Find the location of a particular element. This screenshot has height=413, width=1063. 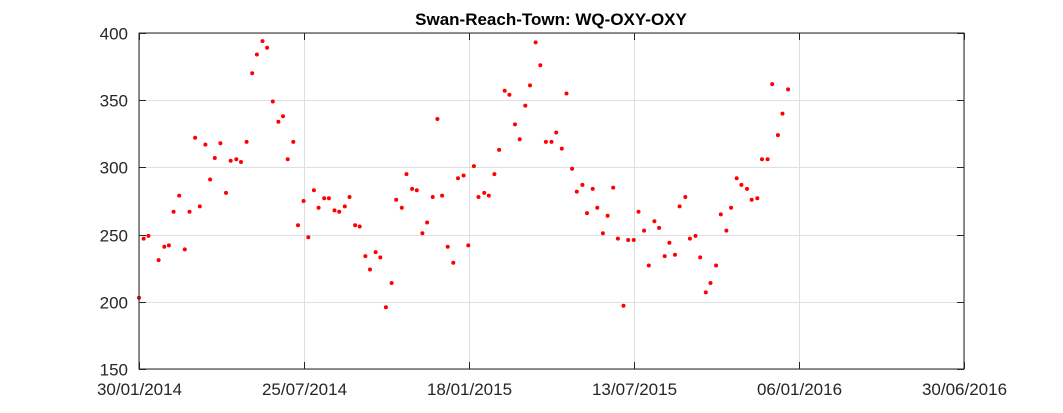

x-tick-label: 06/01/2016 is located at coordinates (799, 389).